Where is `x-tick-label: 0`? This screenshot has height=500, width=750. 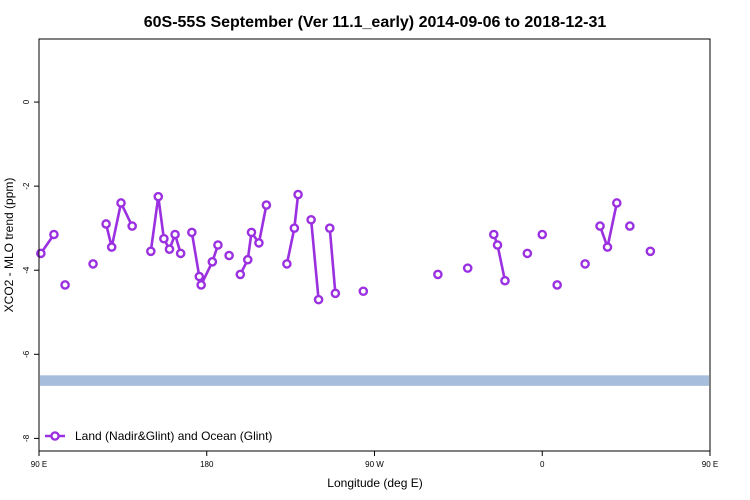 x-tick-label: 0 is located at coordinates (542, 464).